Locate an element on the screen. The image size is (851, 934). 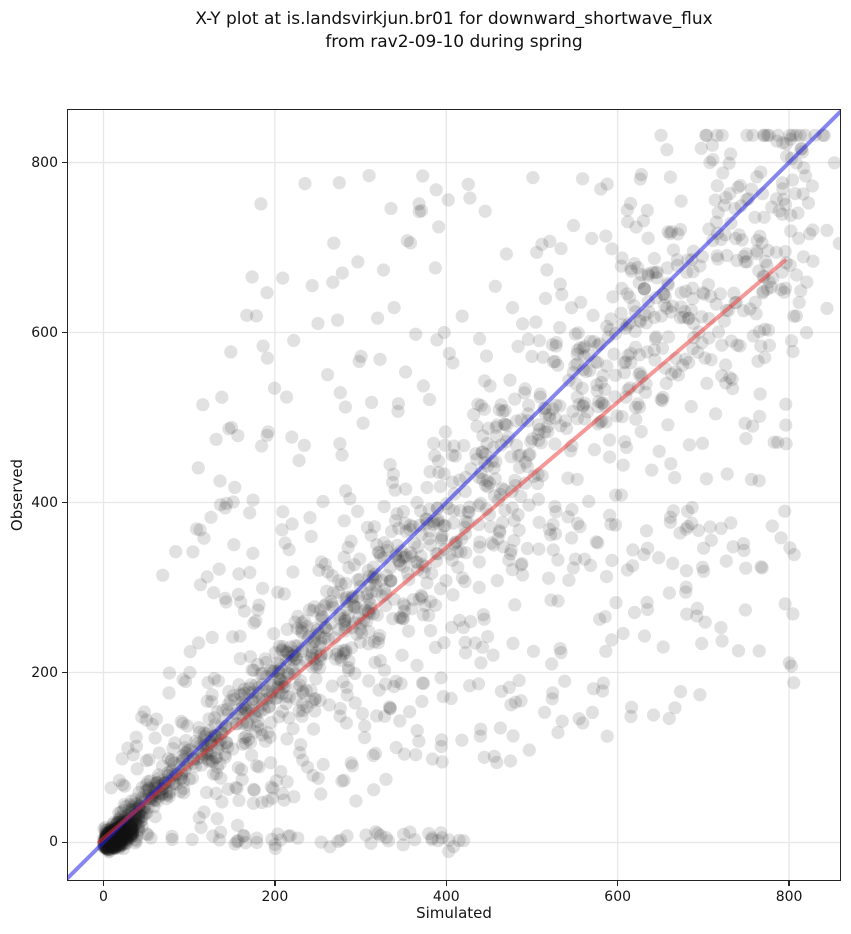
x-tick-label: 200 is located at coordinates (275, 897).